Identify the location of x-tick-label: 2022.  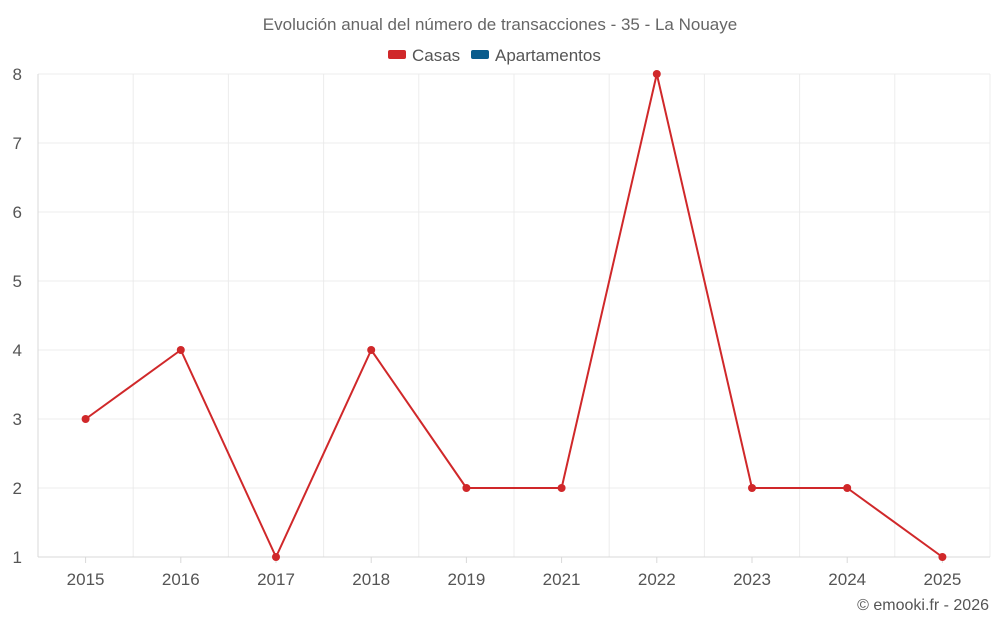
(657, 579).